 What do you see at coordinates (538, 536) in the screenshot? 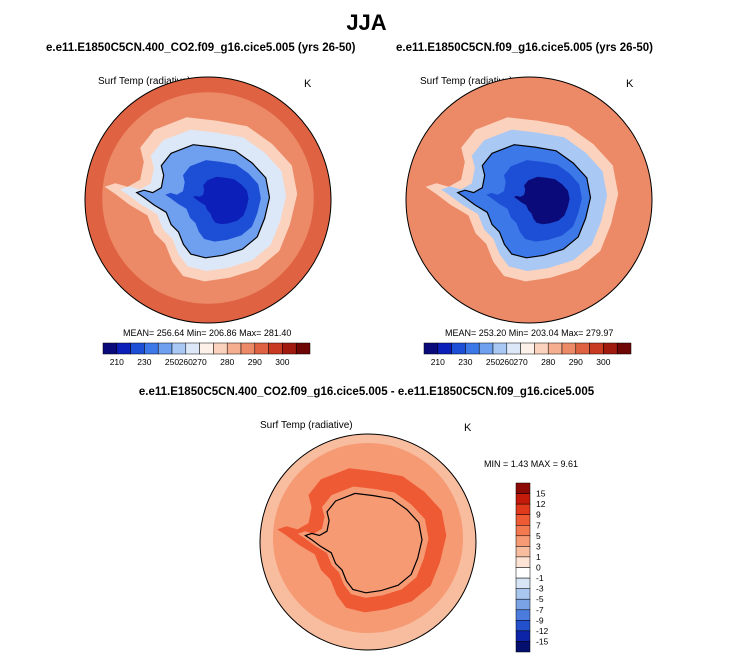
I see `colorbar-3-tick-label: 5` at bounding box center [538, 536].